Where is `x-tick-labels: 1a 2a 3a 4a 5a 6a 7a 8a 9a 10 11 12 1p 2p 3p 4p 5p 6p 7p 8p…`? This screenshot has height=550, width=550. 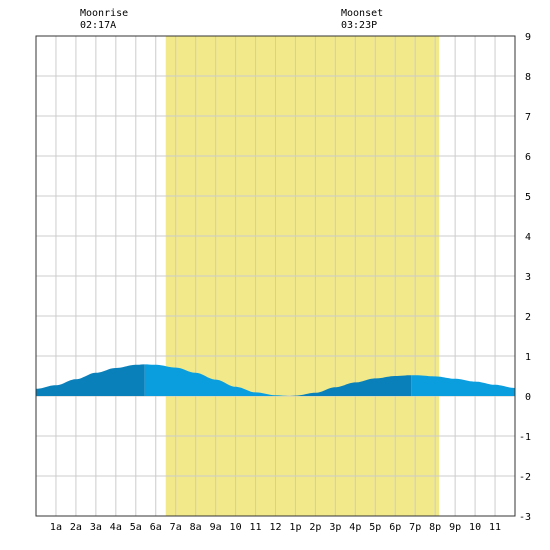 x-tick-labels: 1a 2a 3a 4a 5a 6a 7a 8a 9a 10 11 12 1p 2p 3p 4p 5p 6p 7p 8p… is located at coordinates (275, 527).